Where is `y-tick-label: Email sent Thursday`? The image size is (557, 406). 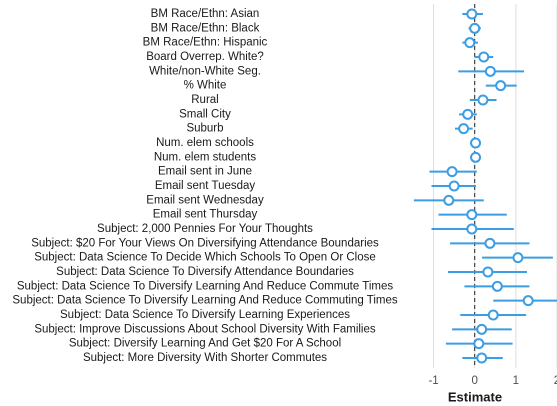 y-tick-label: Email sent Thursday is located at coordinates (205, 215).